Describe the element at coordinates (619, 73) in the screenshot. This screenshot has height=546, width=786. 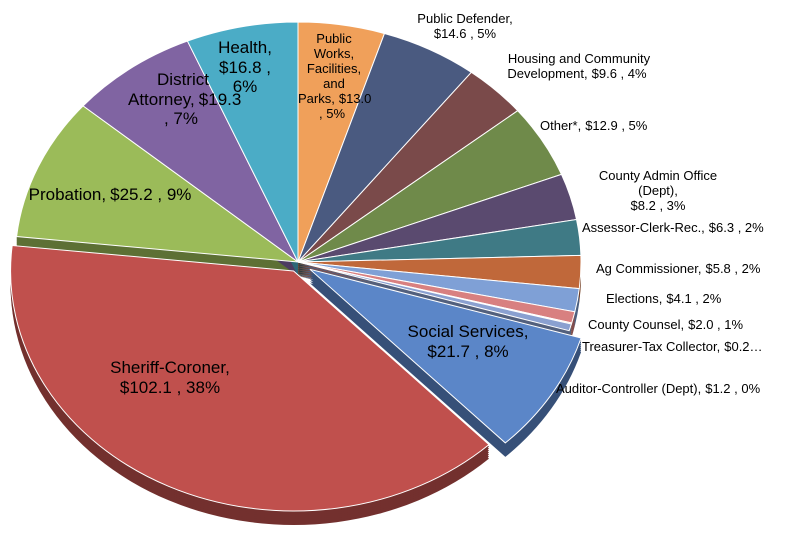
I see `value-label: $9.6 , 4%` at that location.